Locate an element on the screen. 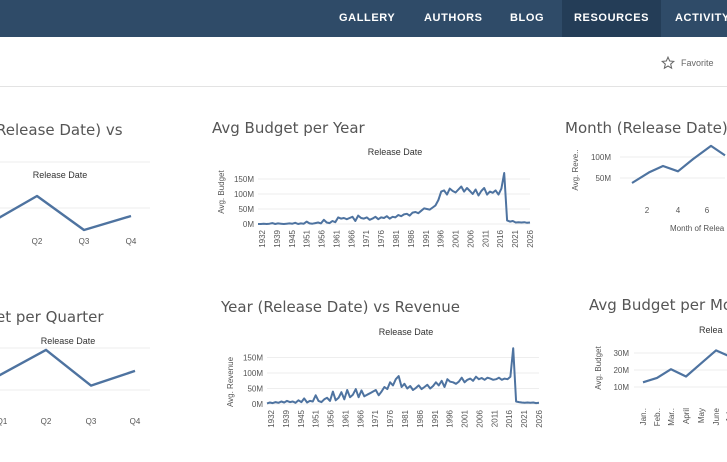 The height and width of the screenshot is (462, 727). x-tick-label: June is located at coordinates (716, 416).